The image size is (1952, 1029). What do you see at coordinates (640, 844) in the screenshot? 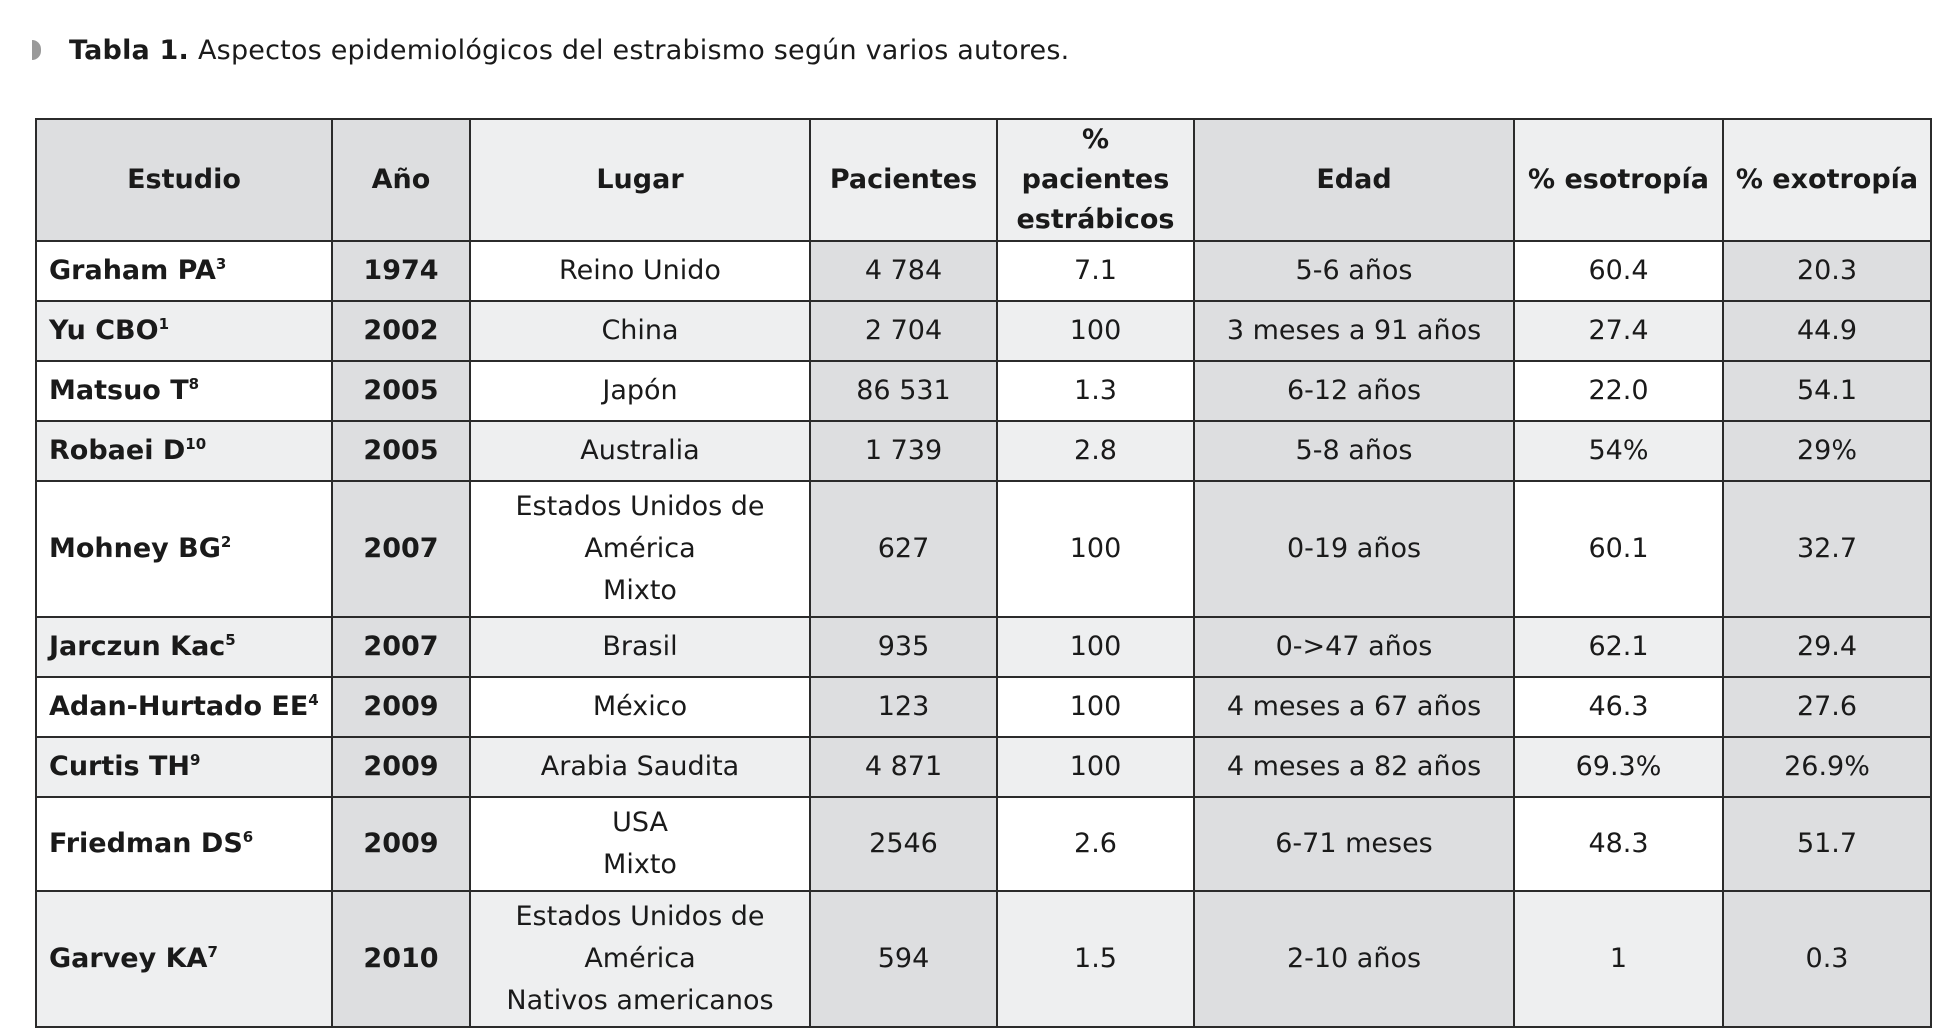
I see `cell-lugar: USA Mixto` at bounding box center [640, 844].